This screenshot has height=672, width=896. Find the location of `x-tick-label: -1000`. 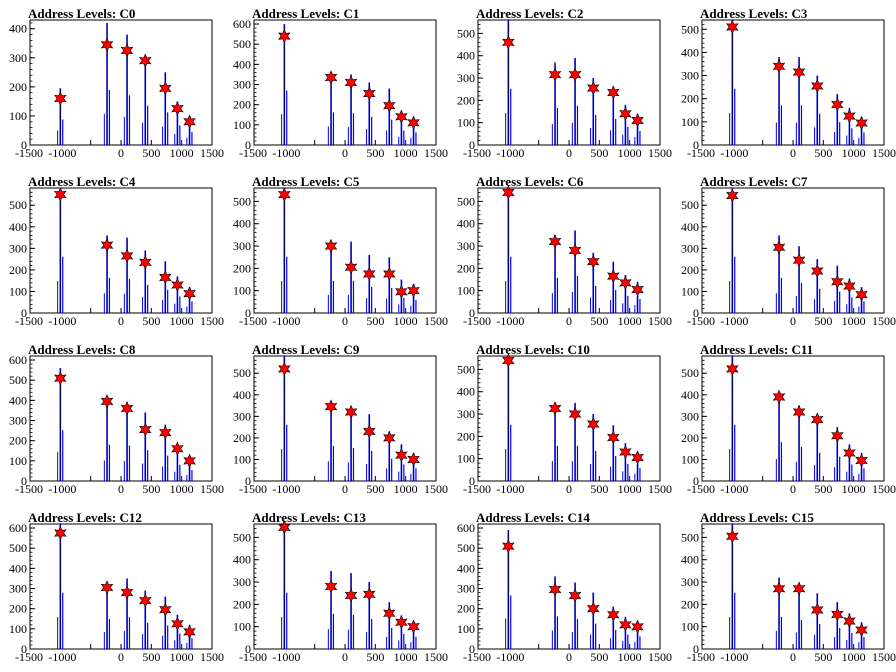

x-tick-label: -1000 is located at coordinates (286, 153).